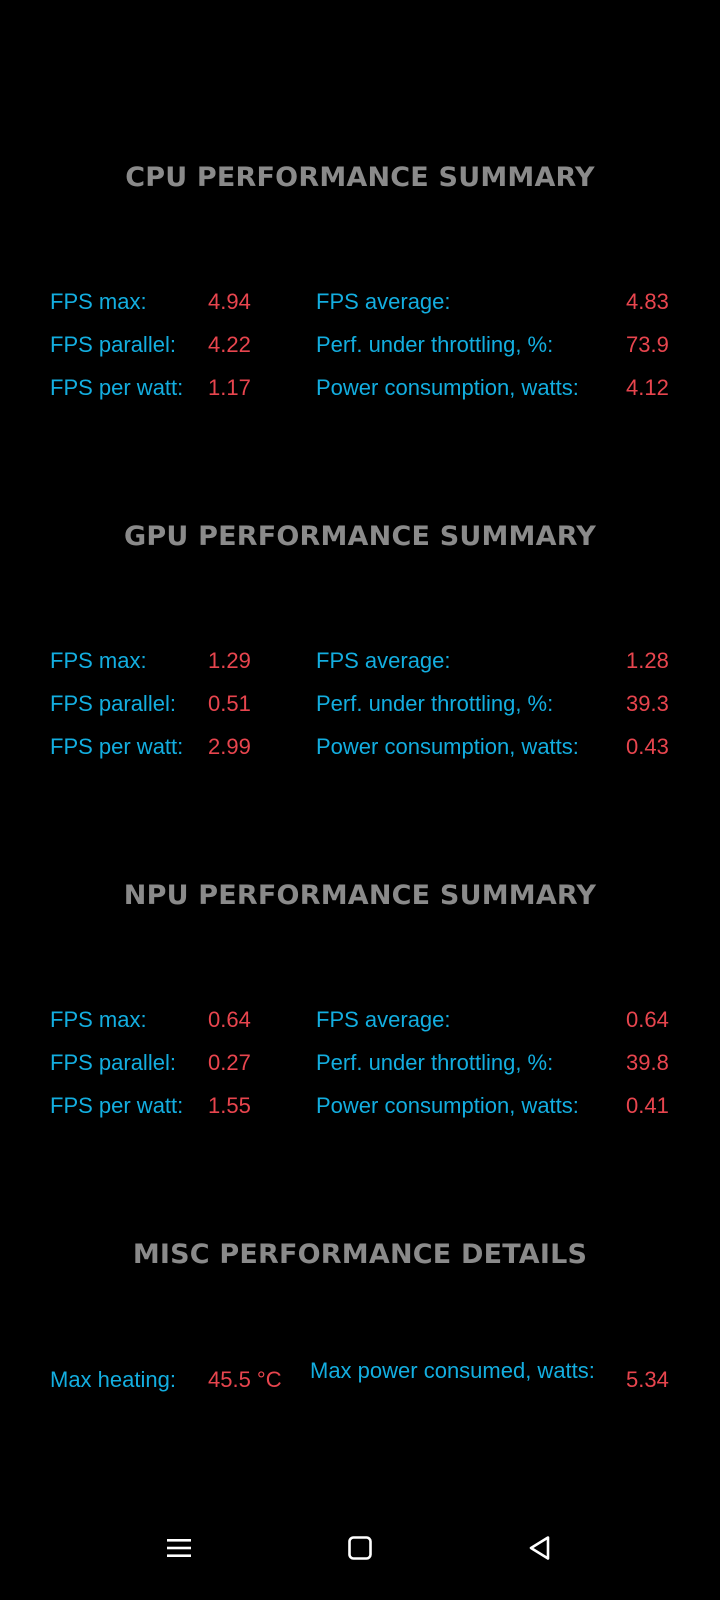  What do you see at coordinates (435, 1062) in the screenshot?
I see `npu-throttling-label: Perf. under throttling, %:` at bounding box center [435, 1062].